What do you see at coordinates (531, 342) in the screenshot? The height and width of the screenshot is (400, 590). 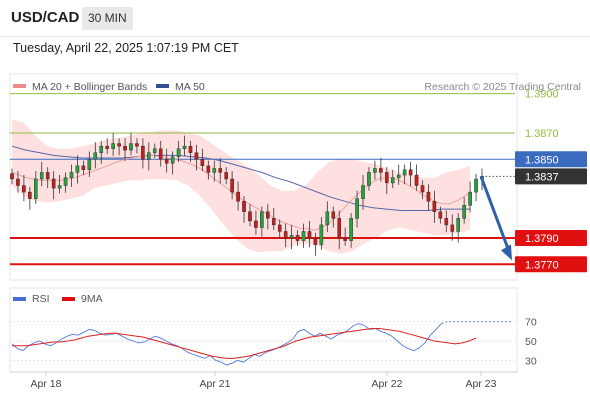 I see `rsi-tick-label: 50` at bounding box center [531, 342].